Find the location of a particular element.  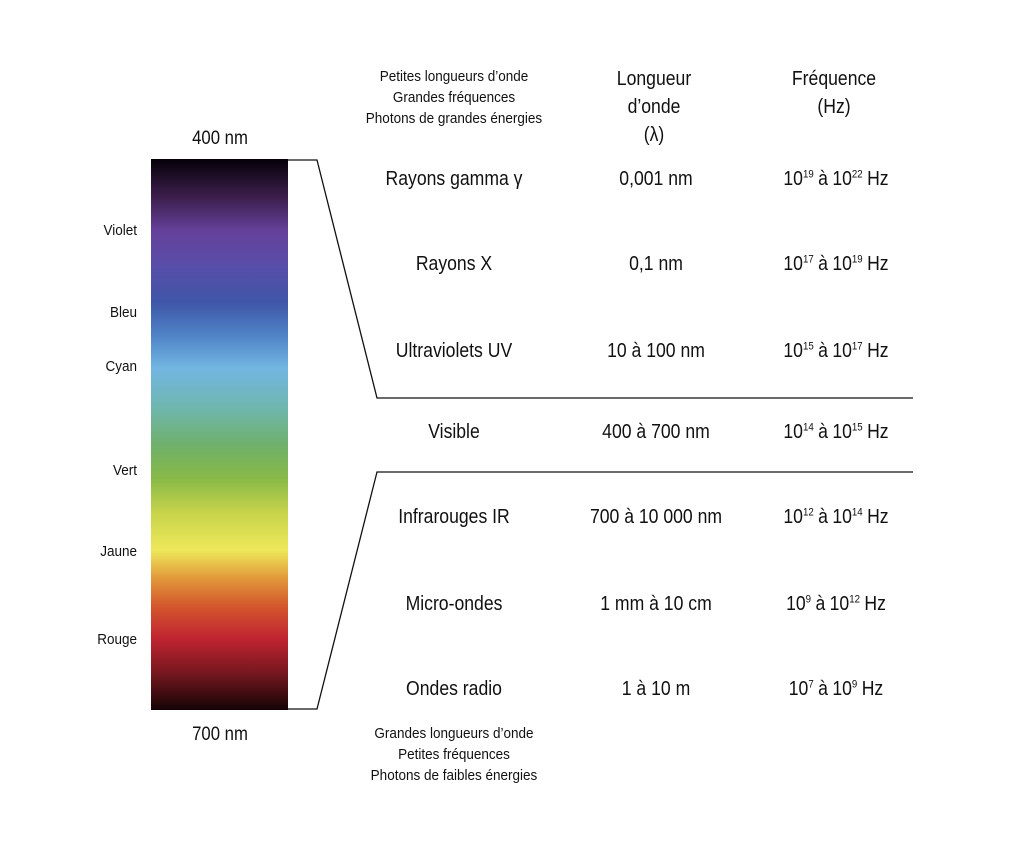

frequency-exponent-to: 12 is located at coordinates (854, 599).